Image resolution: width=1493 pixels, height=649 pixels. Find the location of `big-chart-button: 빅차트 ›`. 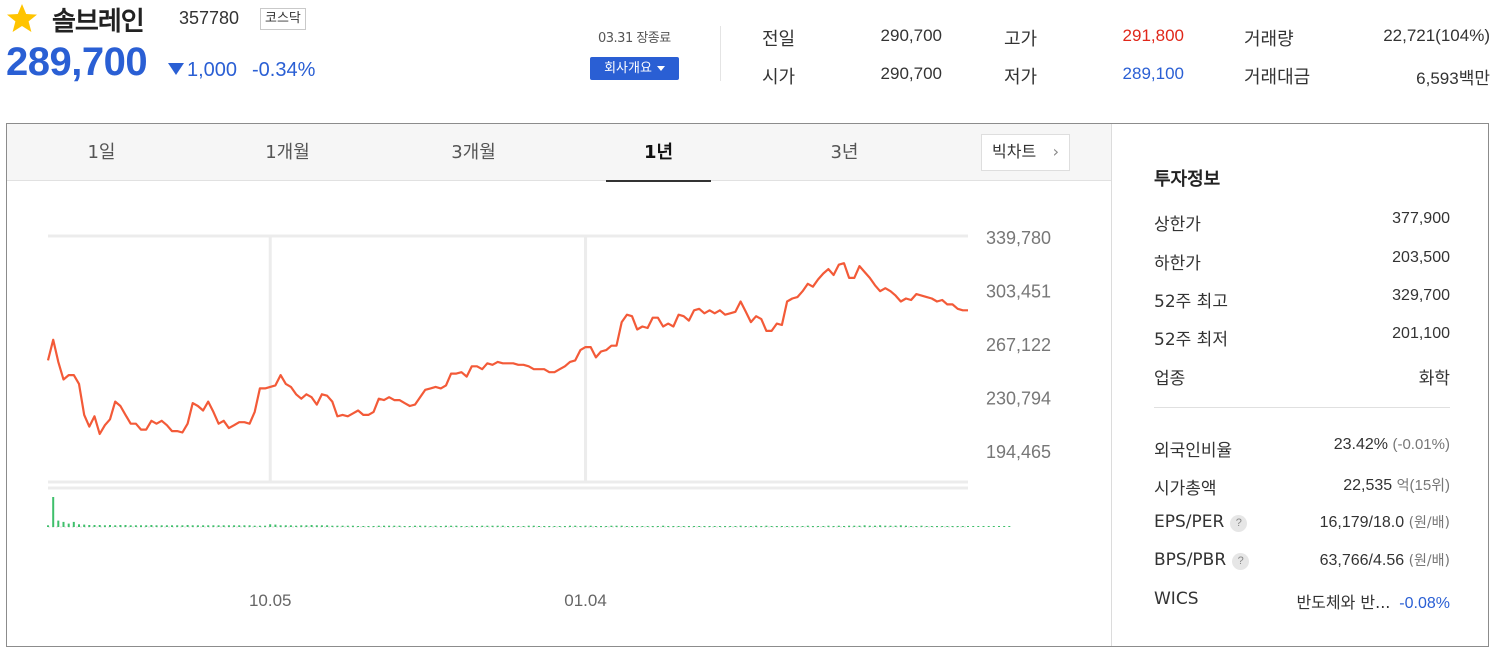

big-chart-button: 빅차트 › is located at coordinates (1025, 152).